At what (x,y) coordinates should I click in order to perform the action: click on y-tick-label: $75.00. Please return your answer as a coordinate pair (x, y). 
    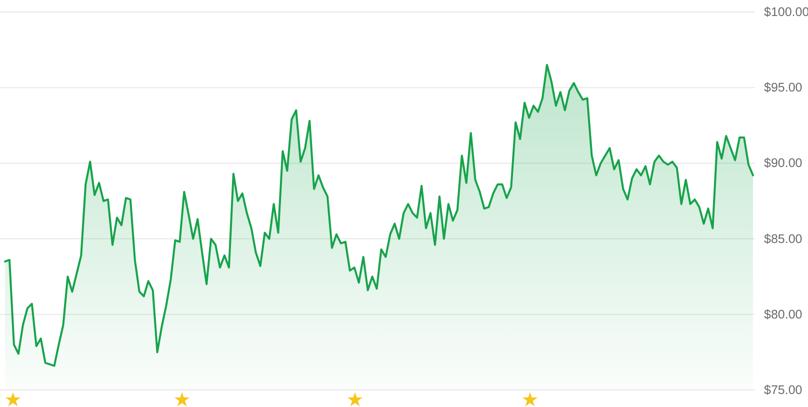
    Looking at the image, I should click on (783, 390).